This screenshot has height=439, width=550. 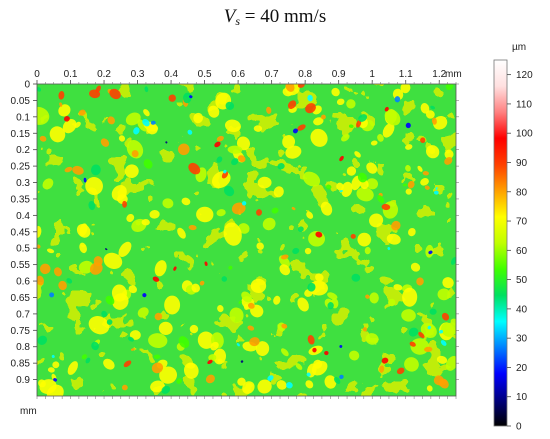 I want to click on y-tick-label: 0.55, so click(x=21, y=265).